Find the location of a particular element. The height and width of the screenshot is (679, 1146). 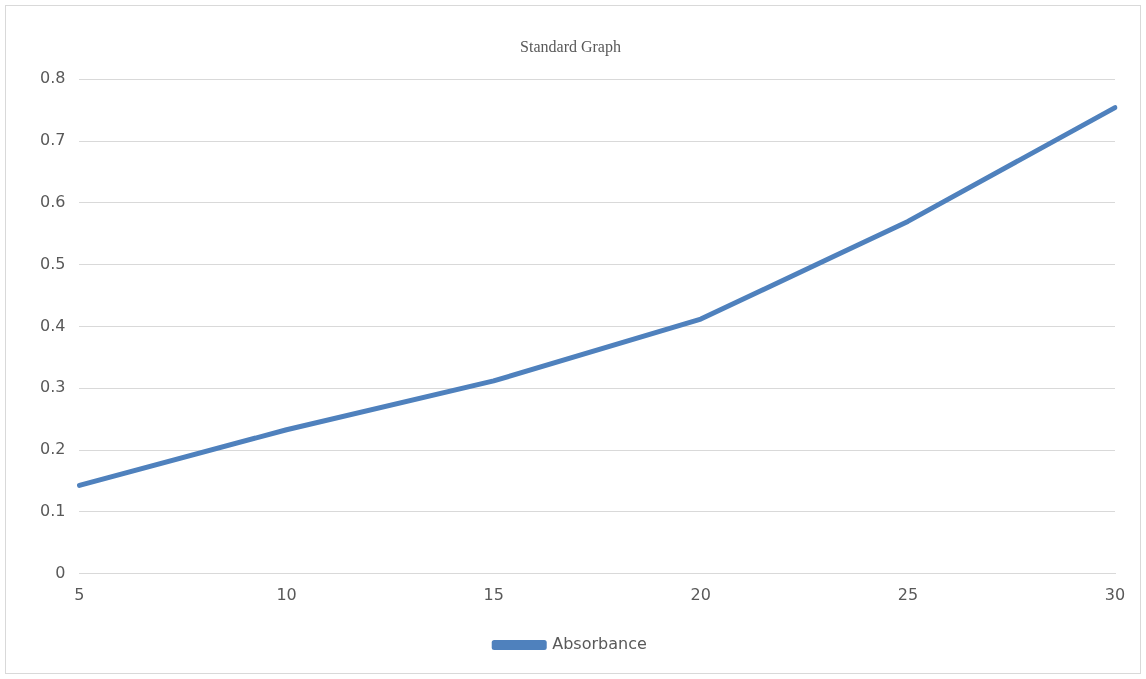

y-tick-label: 0.1 is located at coordinates (52, 511).